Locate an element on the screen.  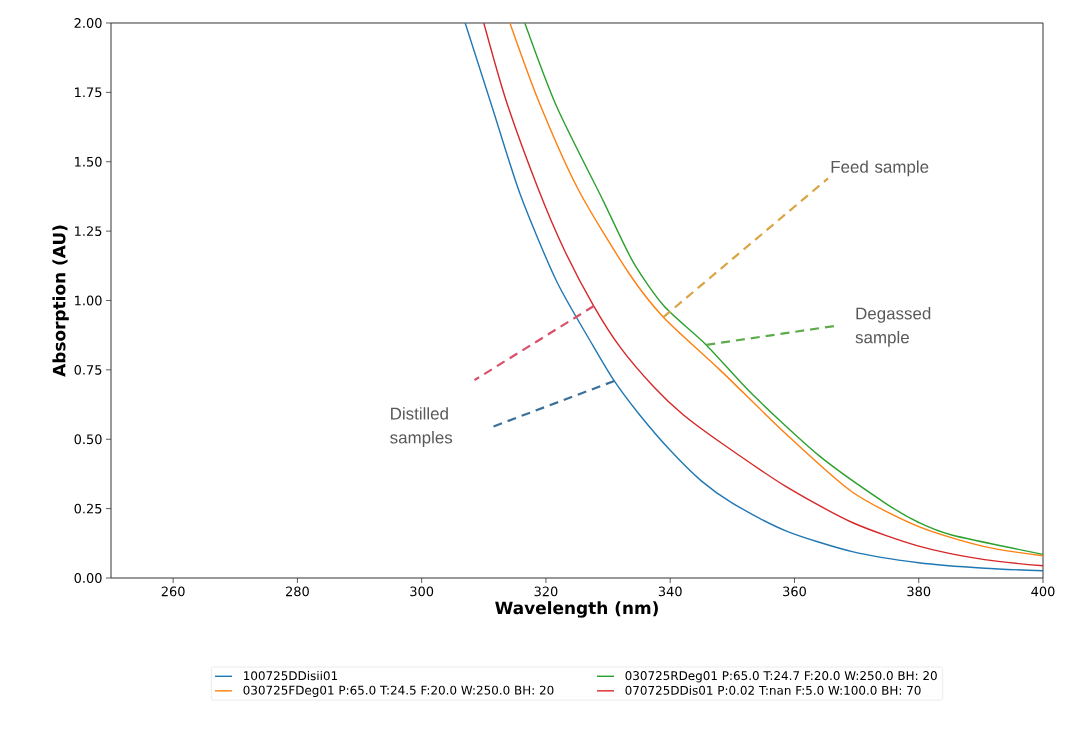
x-tick-label: 280 is located at coordinates (297, 591).